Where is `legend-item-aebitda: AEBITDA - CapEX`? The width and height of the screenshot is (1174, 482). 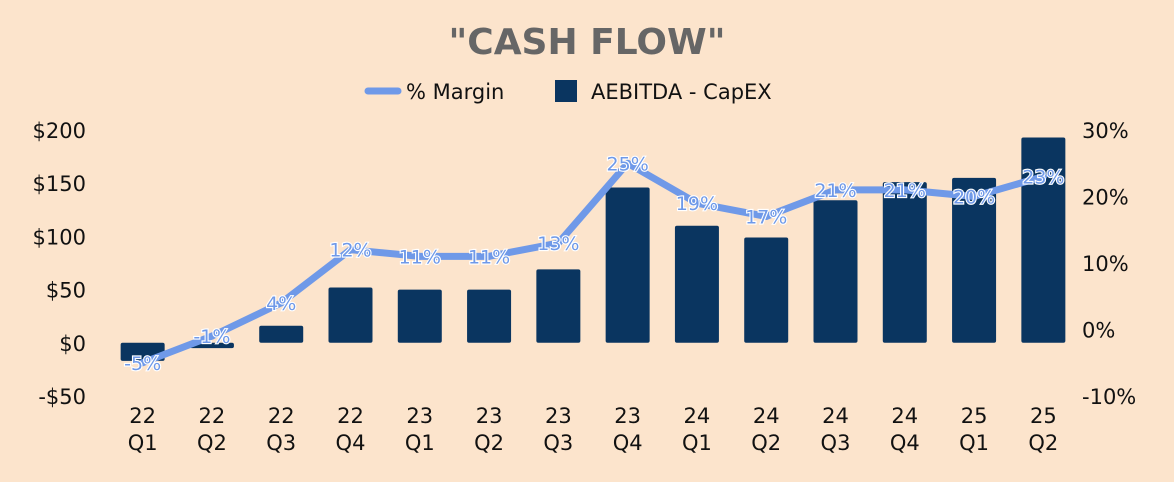
legend-item-aebitda: AEBITDA - CapEX is located at coordinates (663, 92).